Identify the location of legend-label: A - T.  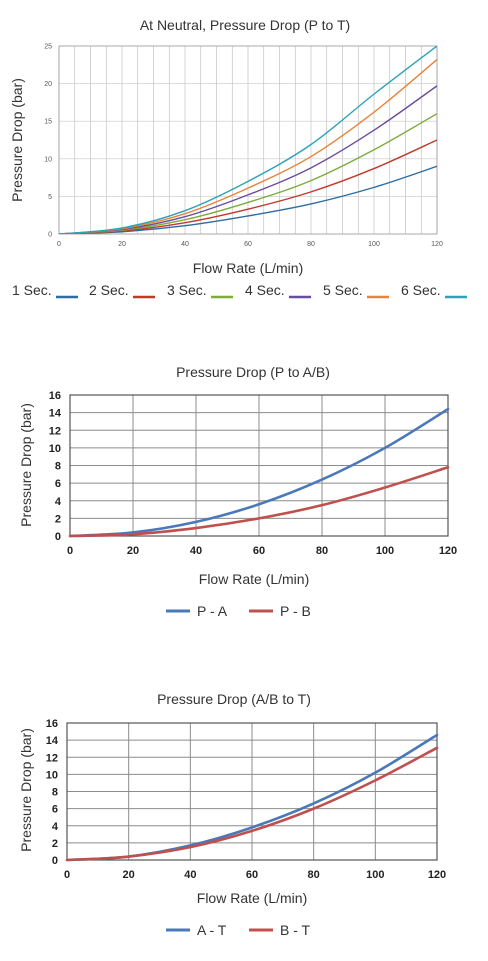
(212, 930).